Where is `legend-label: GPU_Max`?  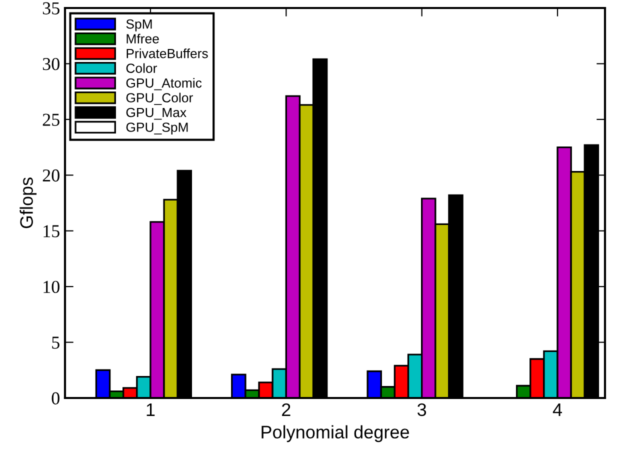 legend-label: GPU_Max is located at coordinates (156, 114).